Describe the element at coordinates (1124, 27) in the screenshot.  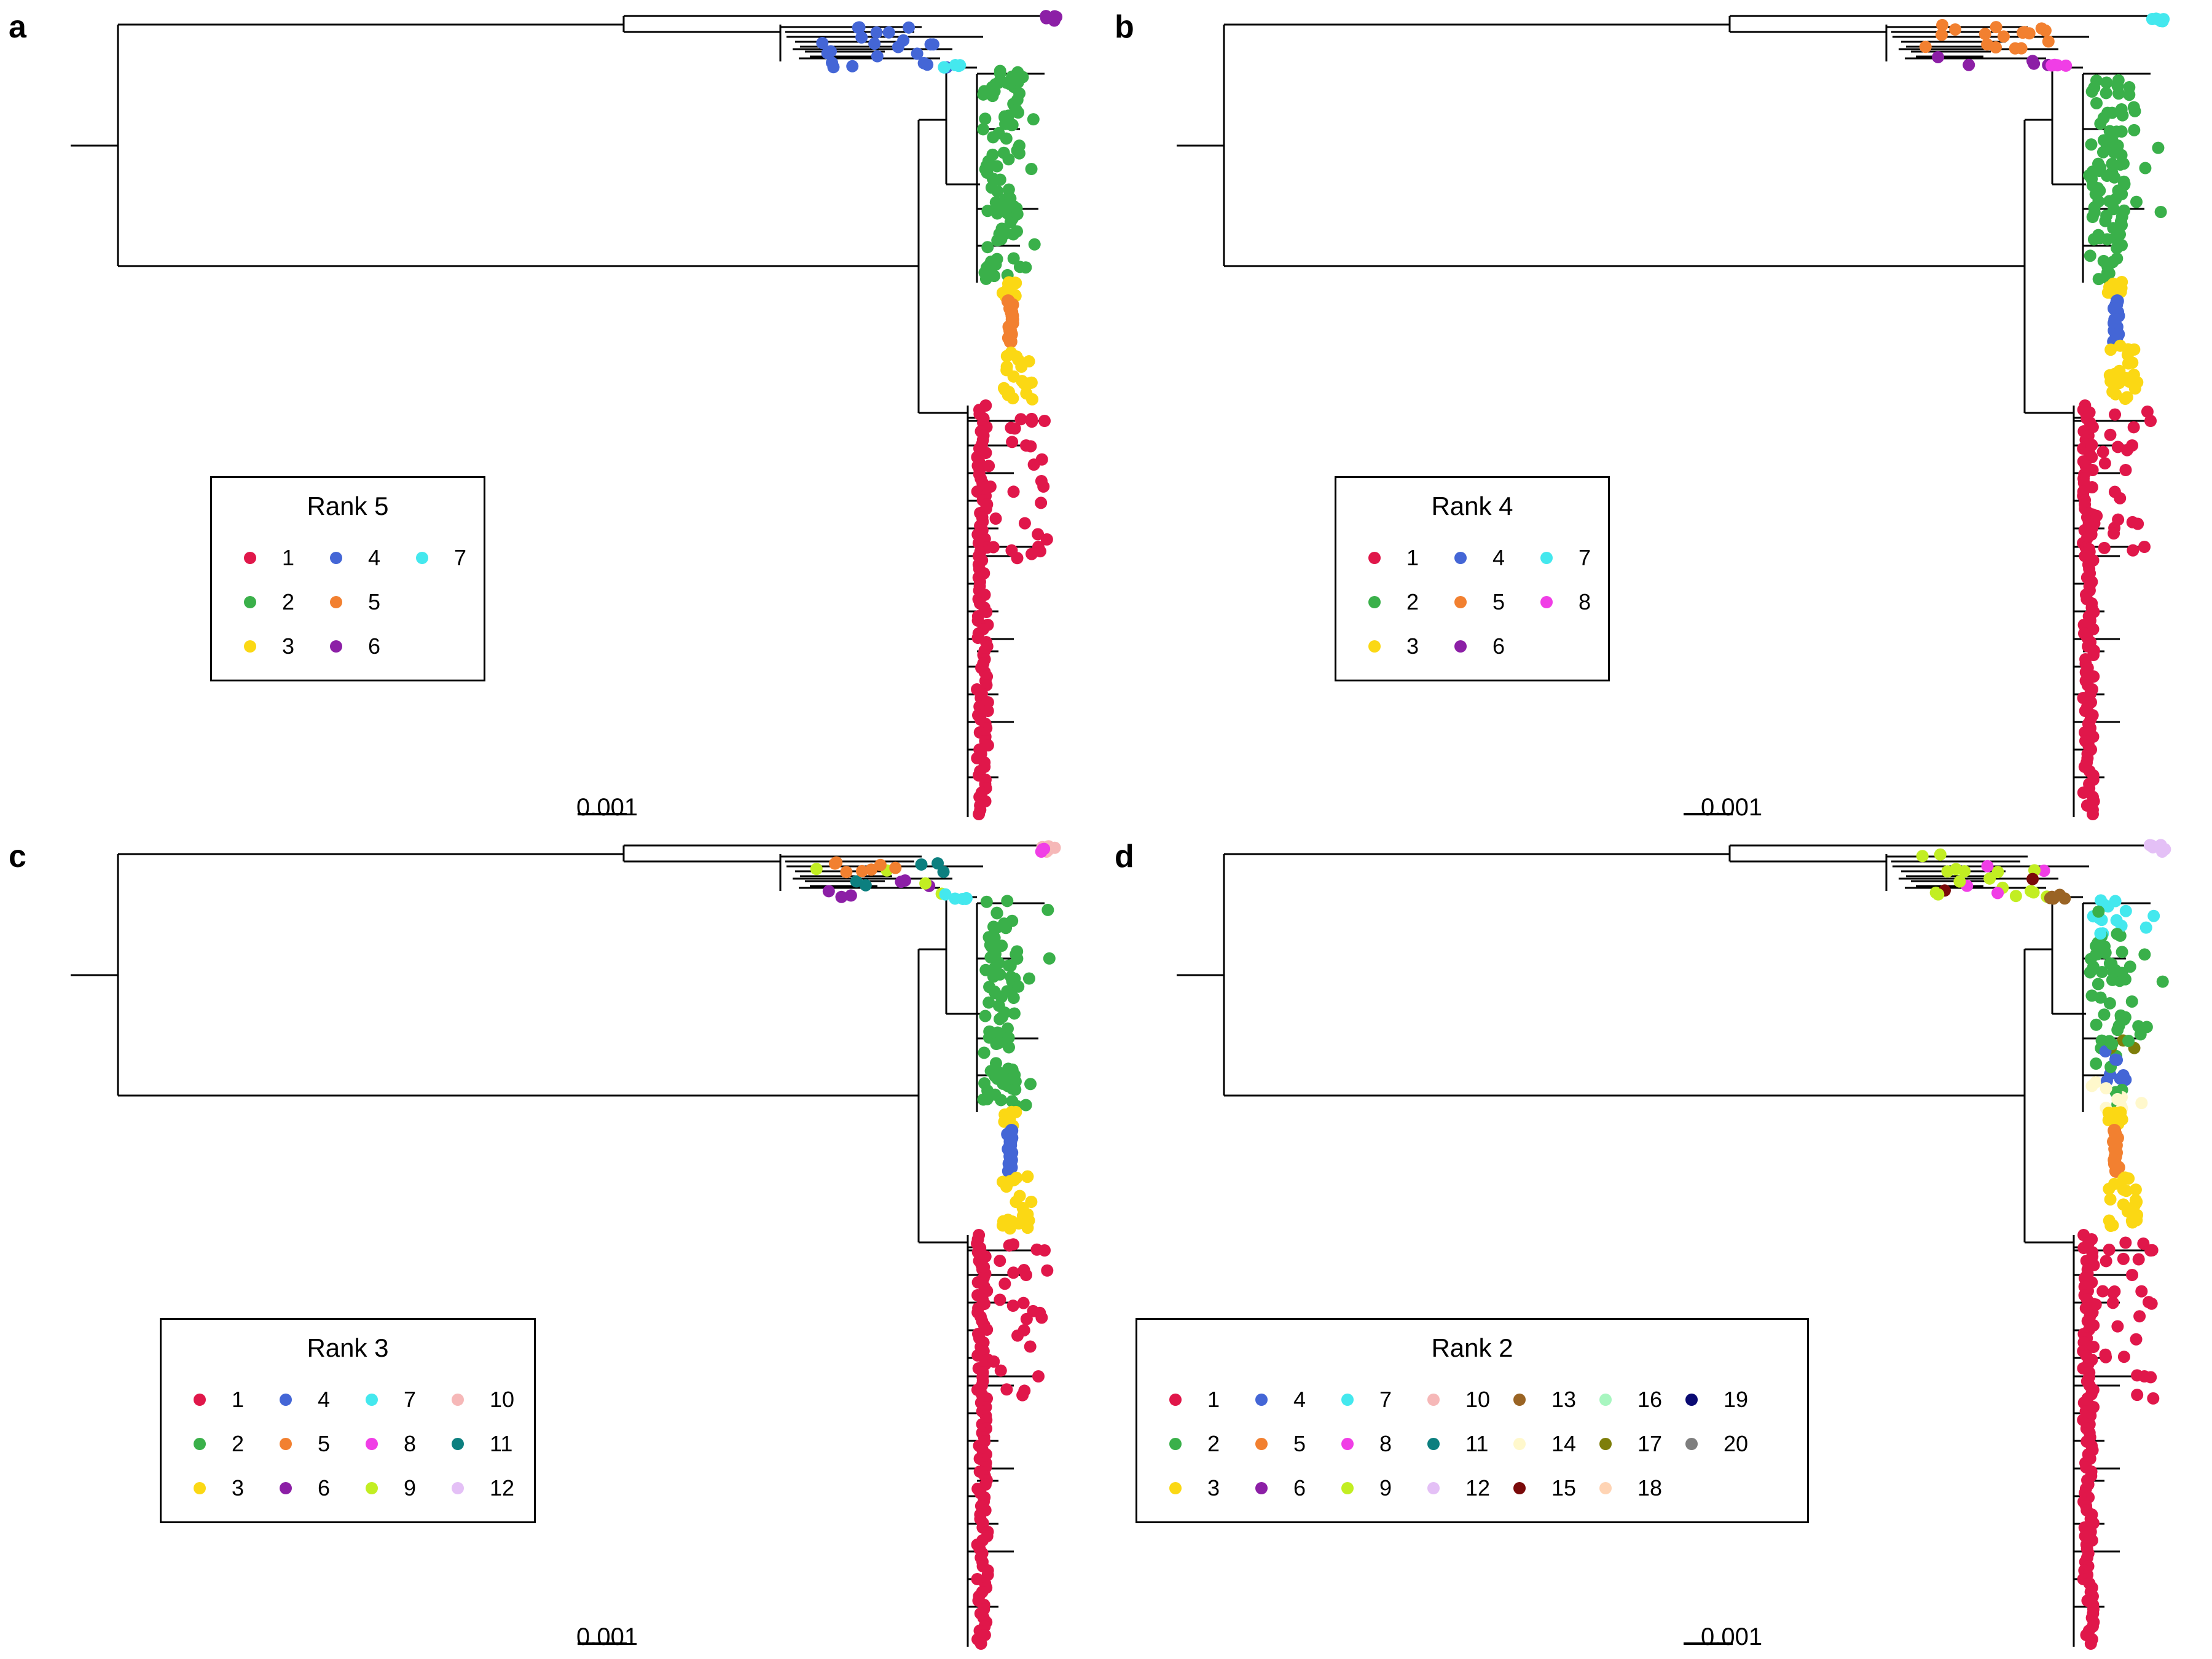
I see `panel-letter-b: b` at that location.